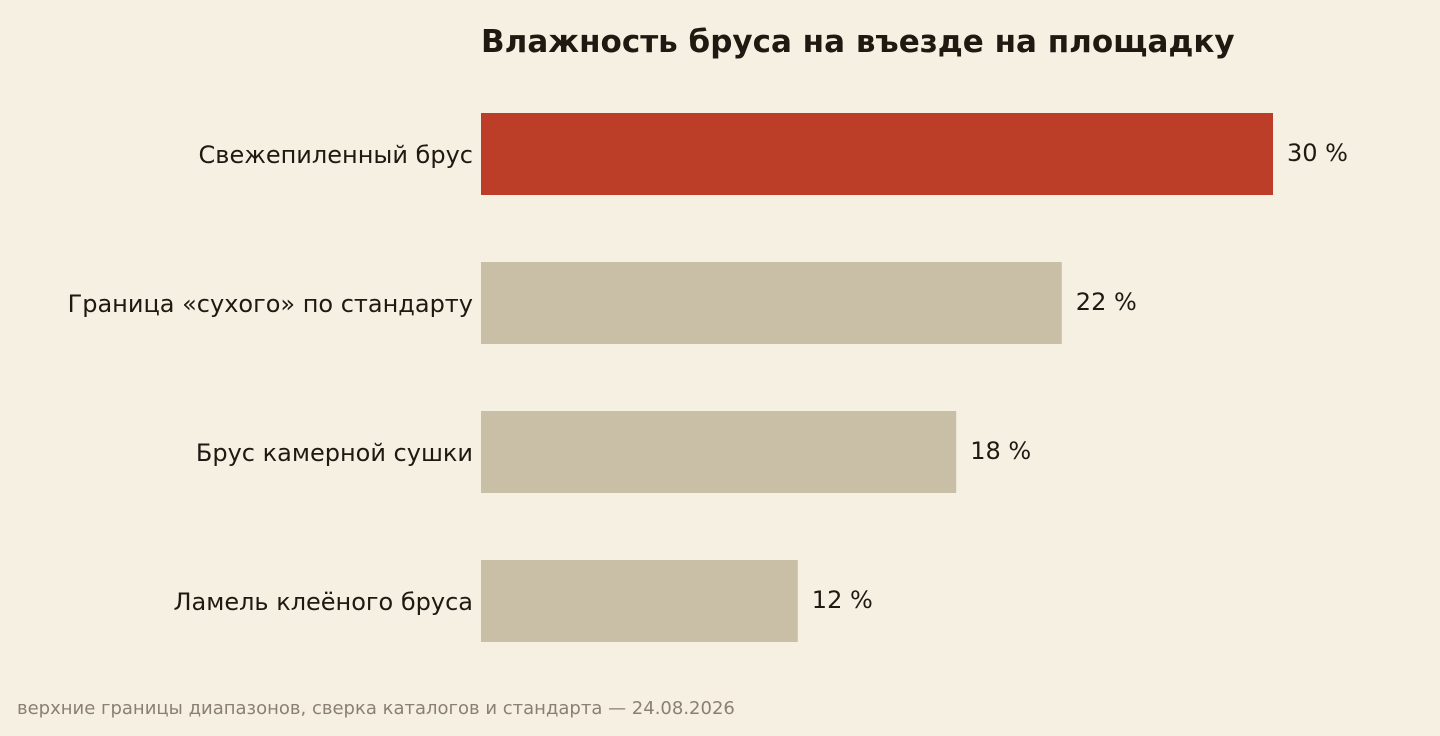  Describe the element at coordinates (270, 304) in the screenshot. I see `category-label: Граница «сухого» по стандарту` at that location.